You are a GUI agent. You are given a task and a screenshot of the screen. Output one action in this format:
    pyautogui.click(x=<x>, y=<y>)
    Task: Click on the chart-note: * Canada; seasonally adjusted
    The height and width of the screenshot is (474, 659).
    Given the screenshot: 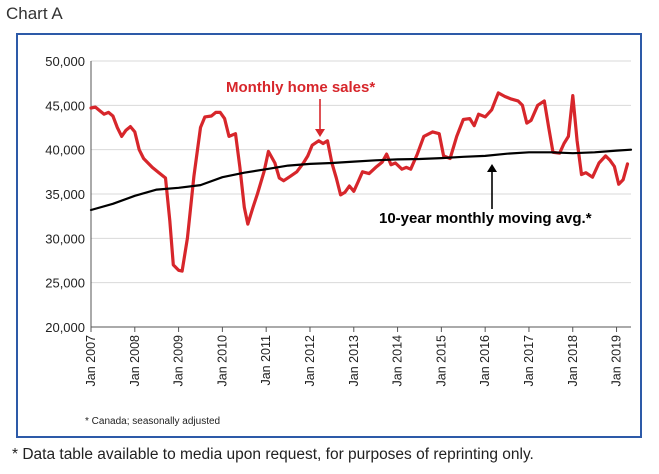 What is the action you would take?
    pyautogui.click(x=152, y=421)
    